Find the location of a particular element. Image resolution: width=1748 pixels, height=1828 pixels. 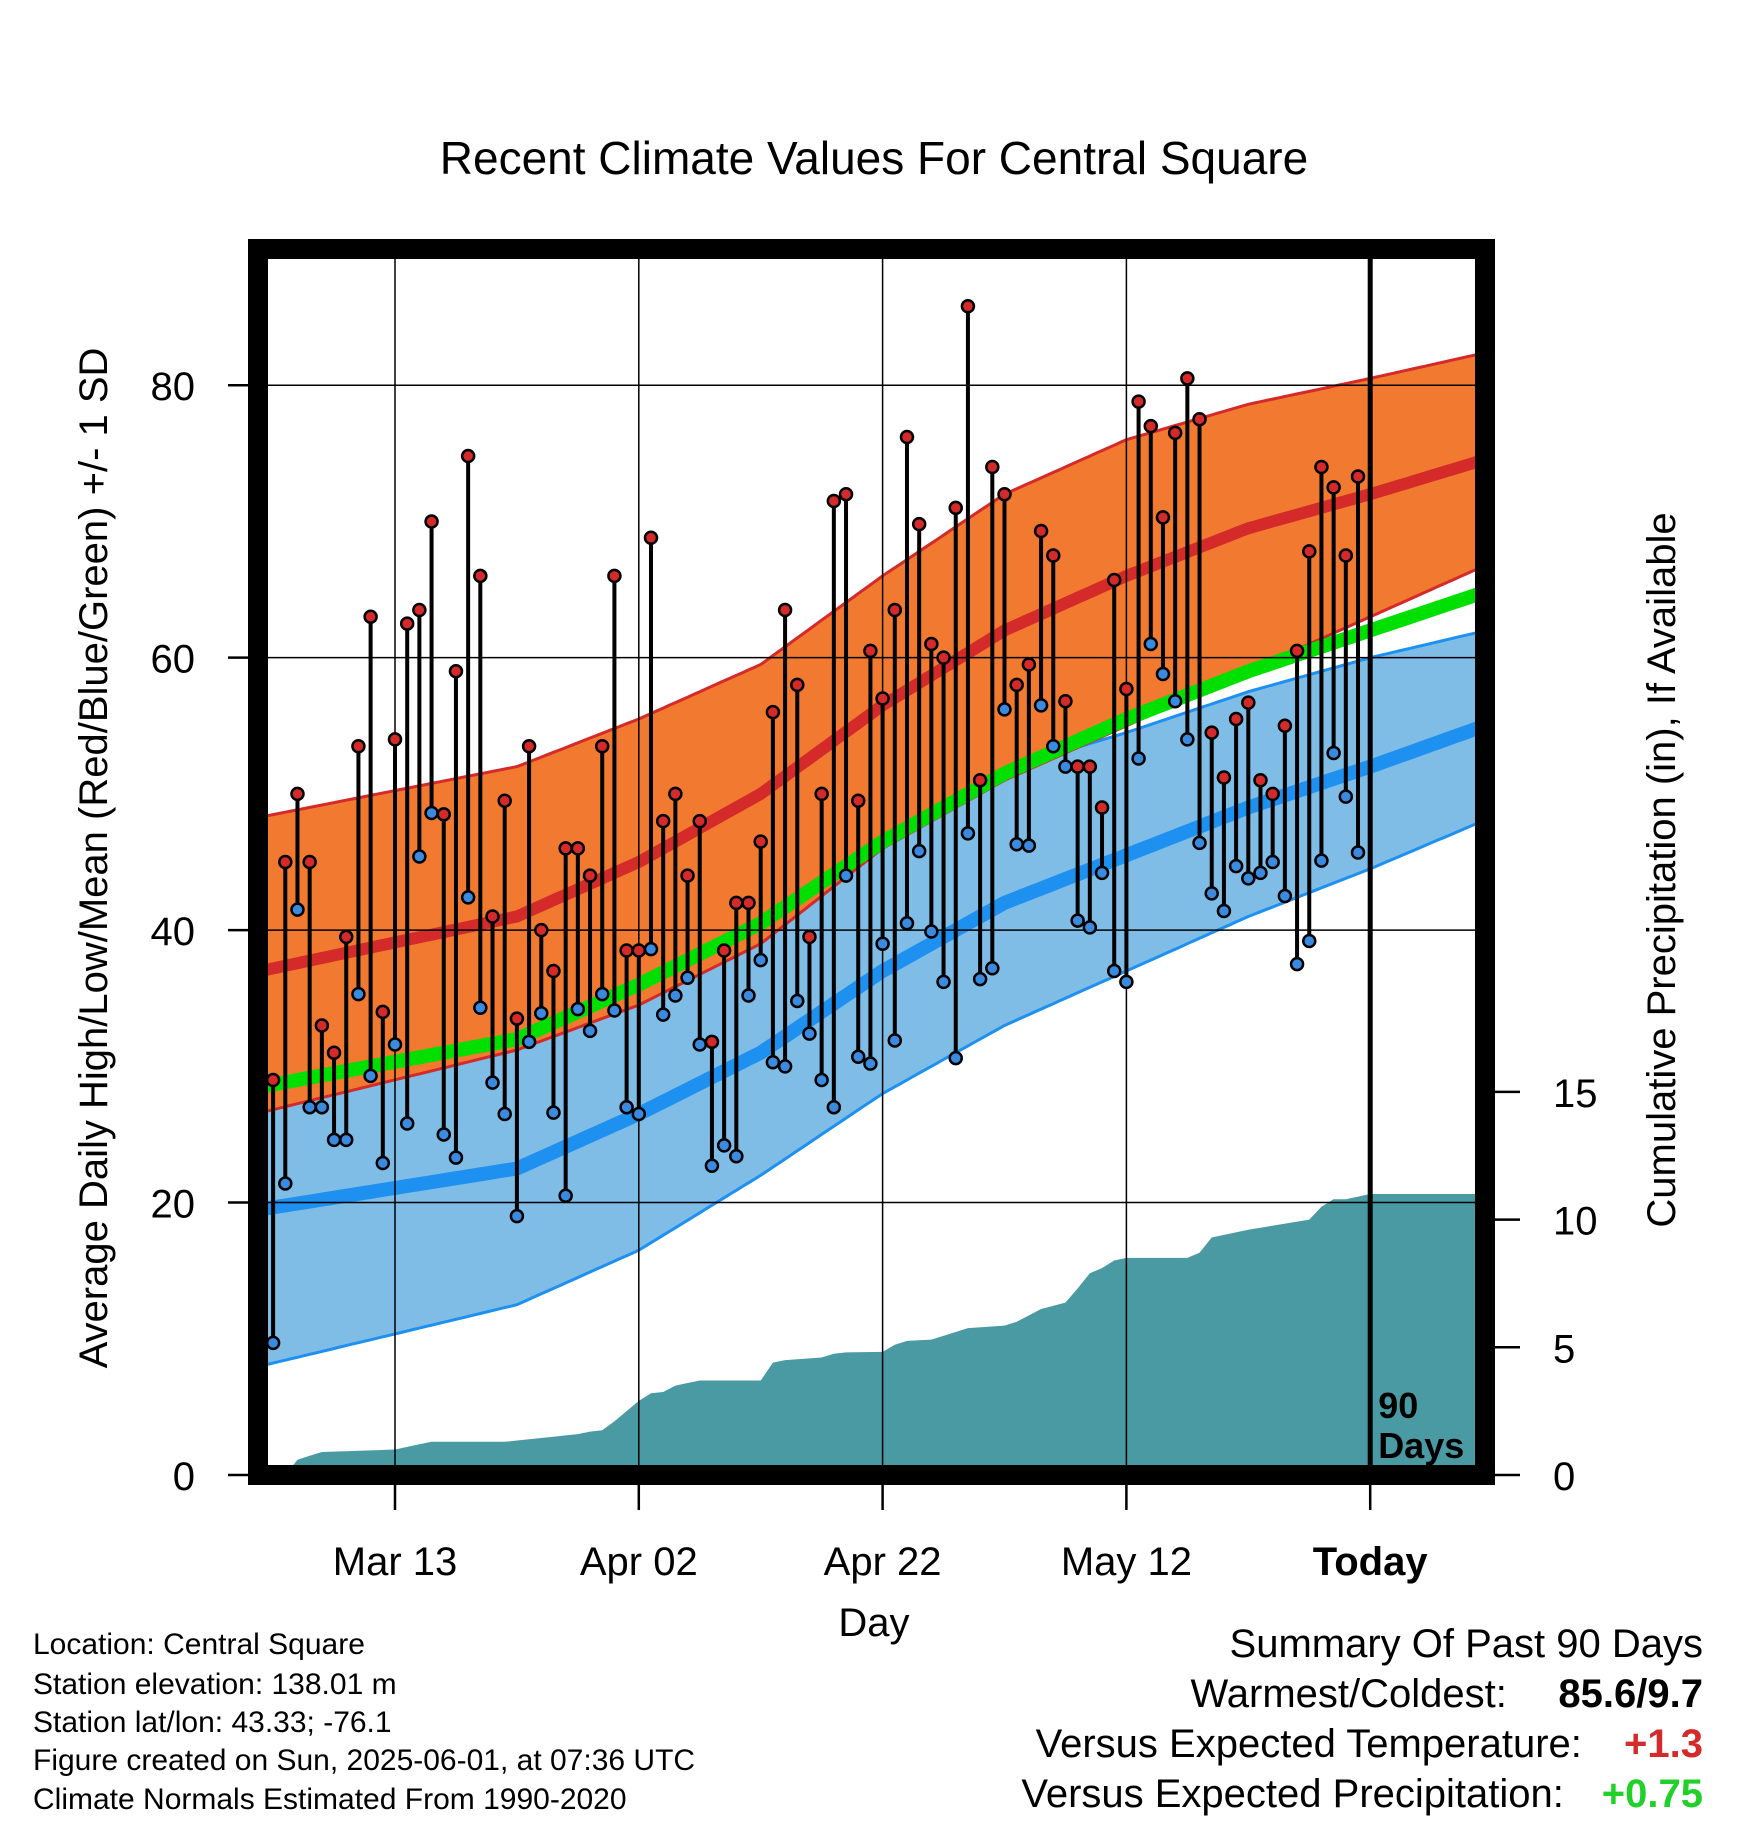

summary-precip-row: Versus Expected Precipitation: +0.75 is located at coordinates (1362, 1794).